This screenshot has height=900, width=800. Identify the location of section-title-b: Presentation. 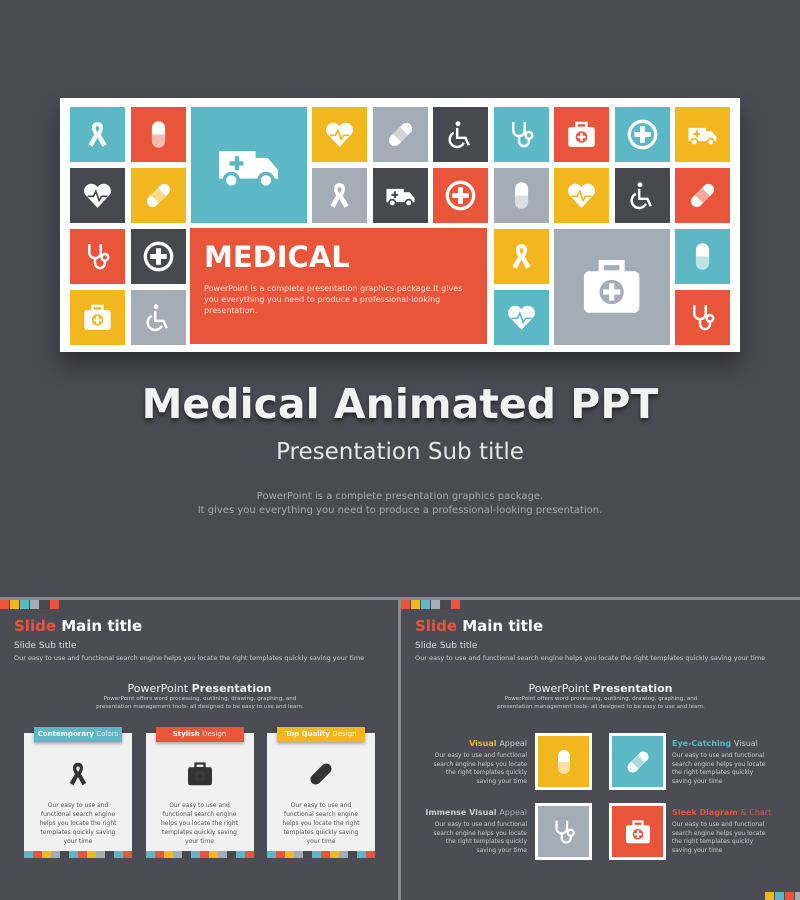
(632, 688).